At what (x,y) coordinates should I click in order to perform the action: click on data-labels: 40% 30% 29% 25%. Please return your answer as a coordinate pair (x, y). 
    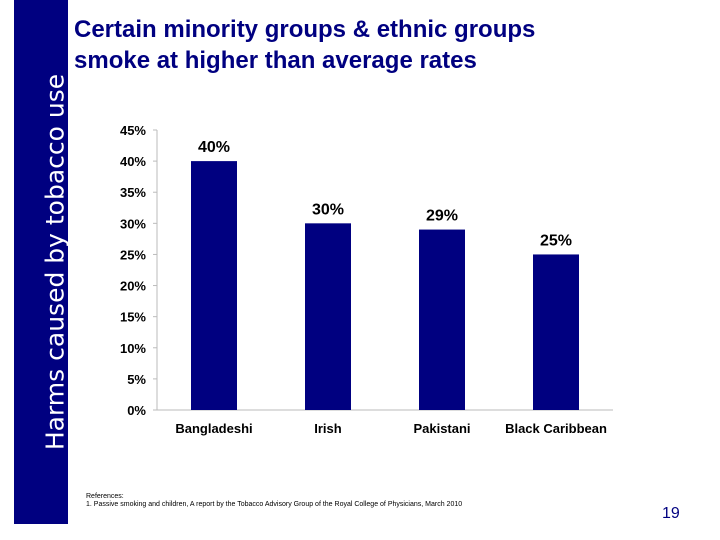
    Looking at the image, I should click on (385, 194).